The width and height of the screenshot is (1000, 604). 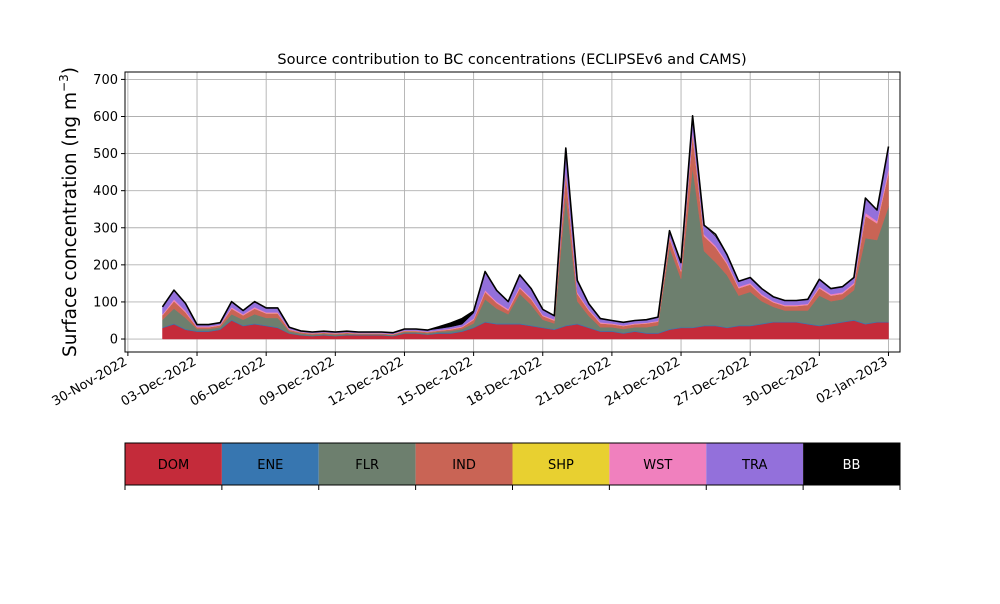 What do you see at coordinates (70, 70) in the screenshot?
I see `y-axis-label-close: )` at bounding box center [70, 70].